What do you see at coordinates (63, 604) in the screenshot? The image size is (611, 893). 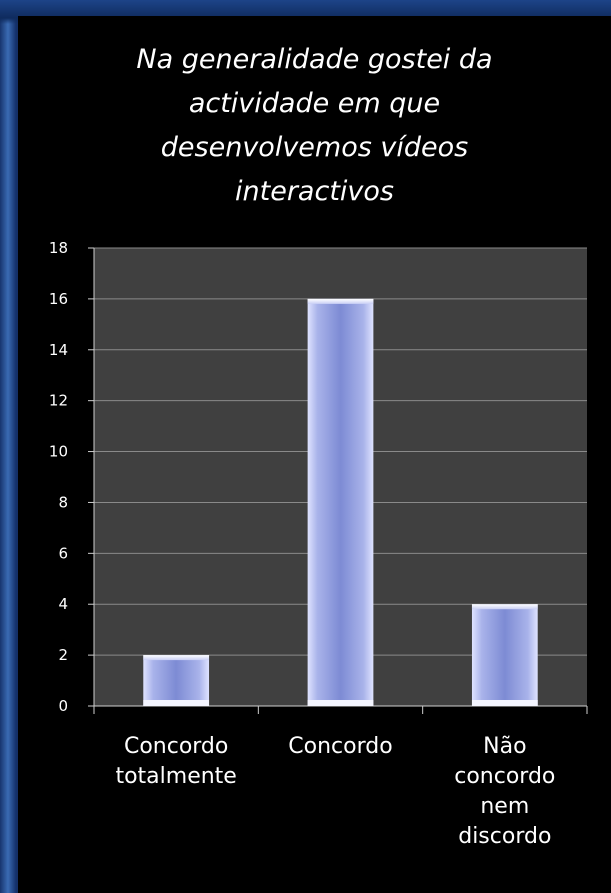 I see `y-tick-label: 4` at bounding box center [63, 604].